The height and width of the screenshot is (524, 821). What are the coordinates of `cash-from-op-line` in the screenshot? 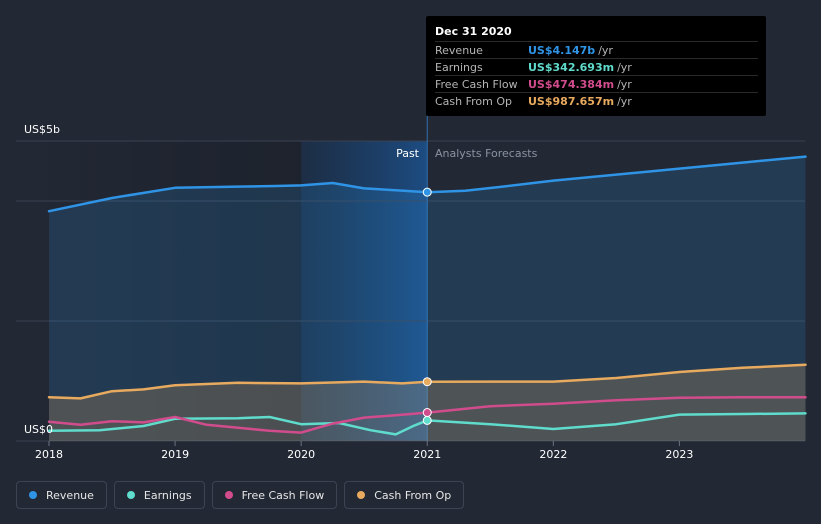 It's located at (427, 381).